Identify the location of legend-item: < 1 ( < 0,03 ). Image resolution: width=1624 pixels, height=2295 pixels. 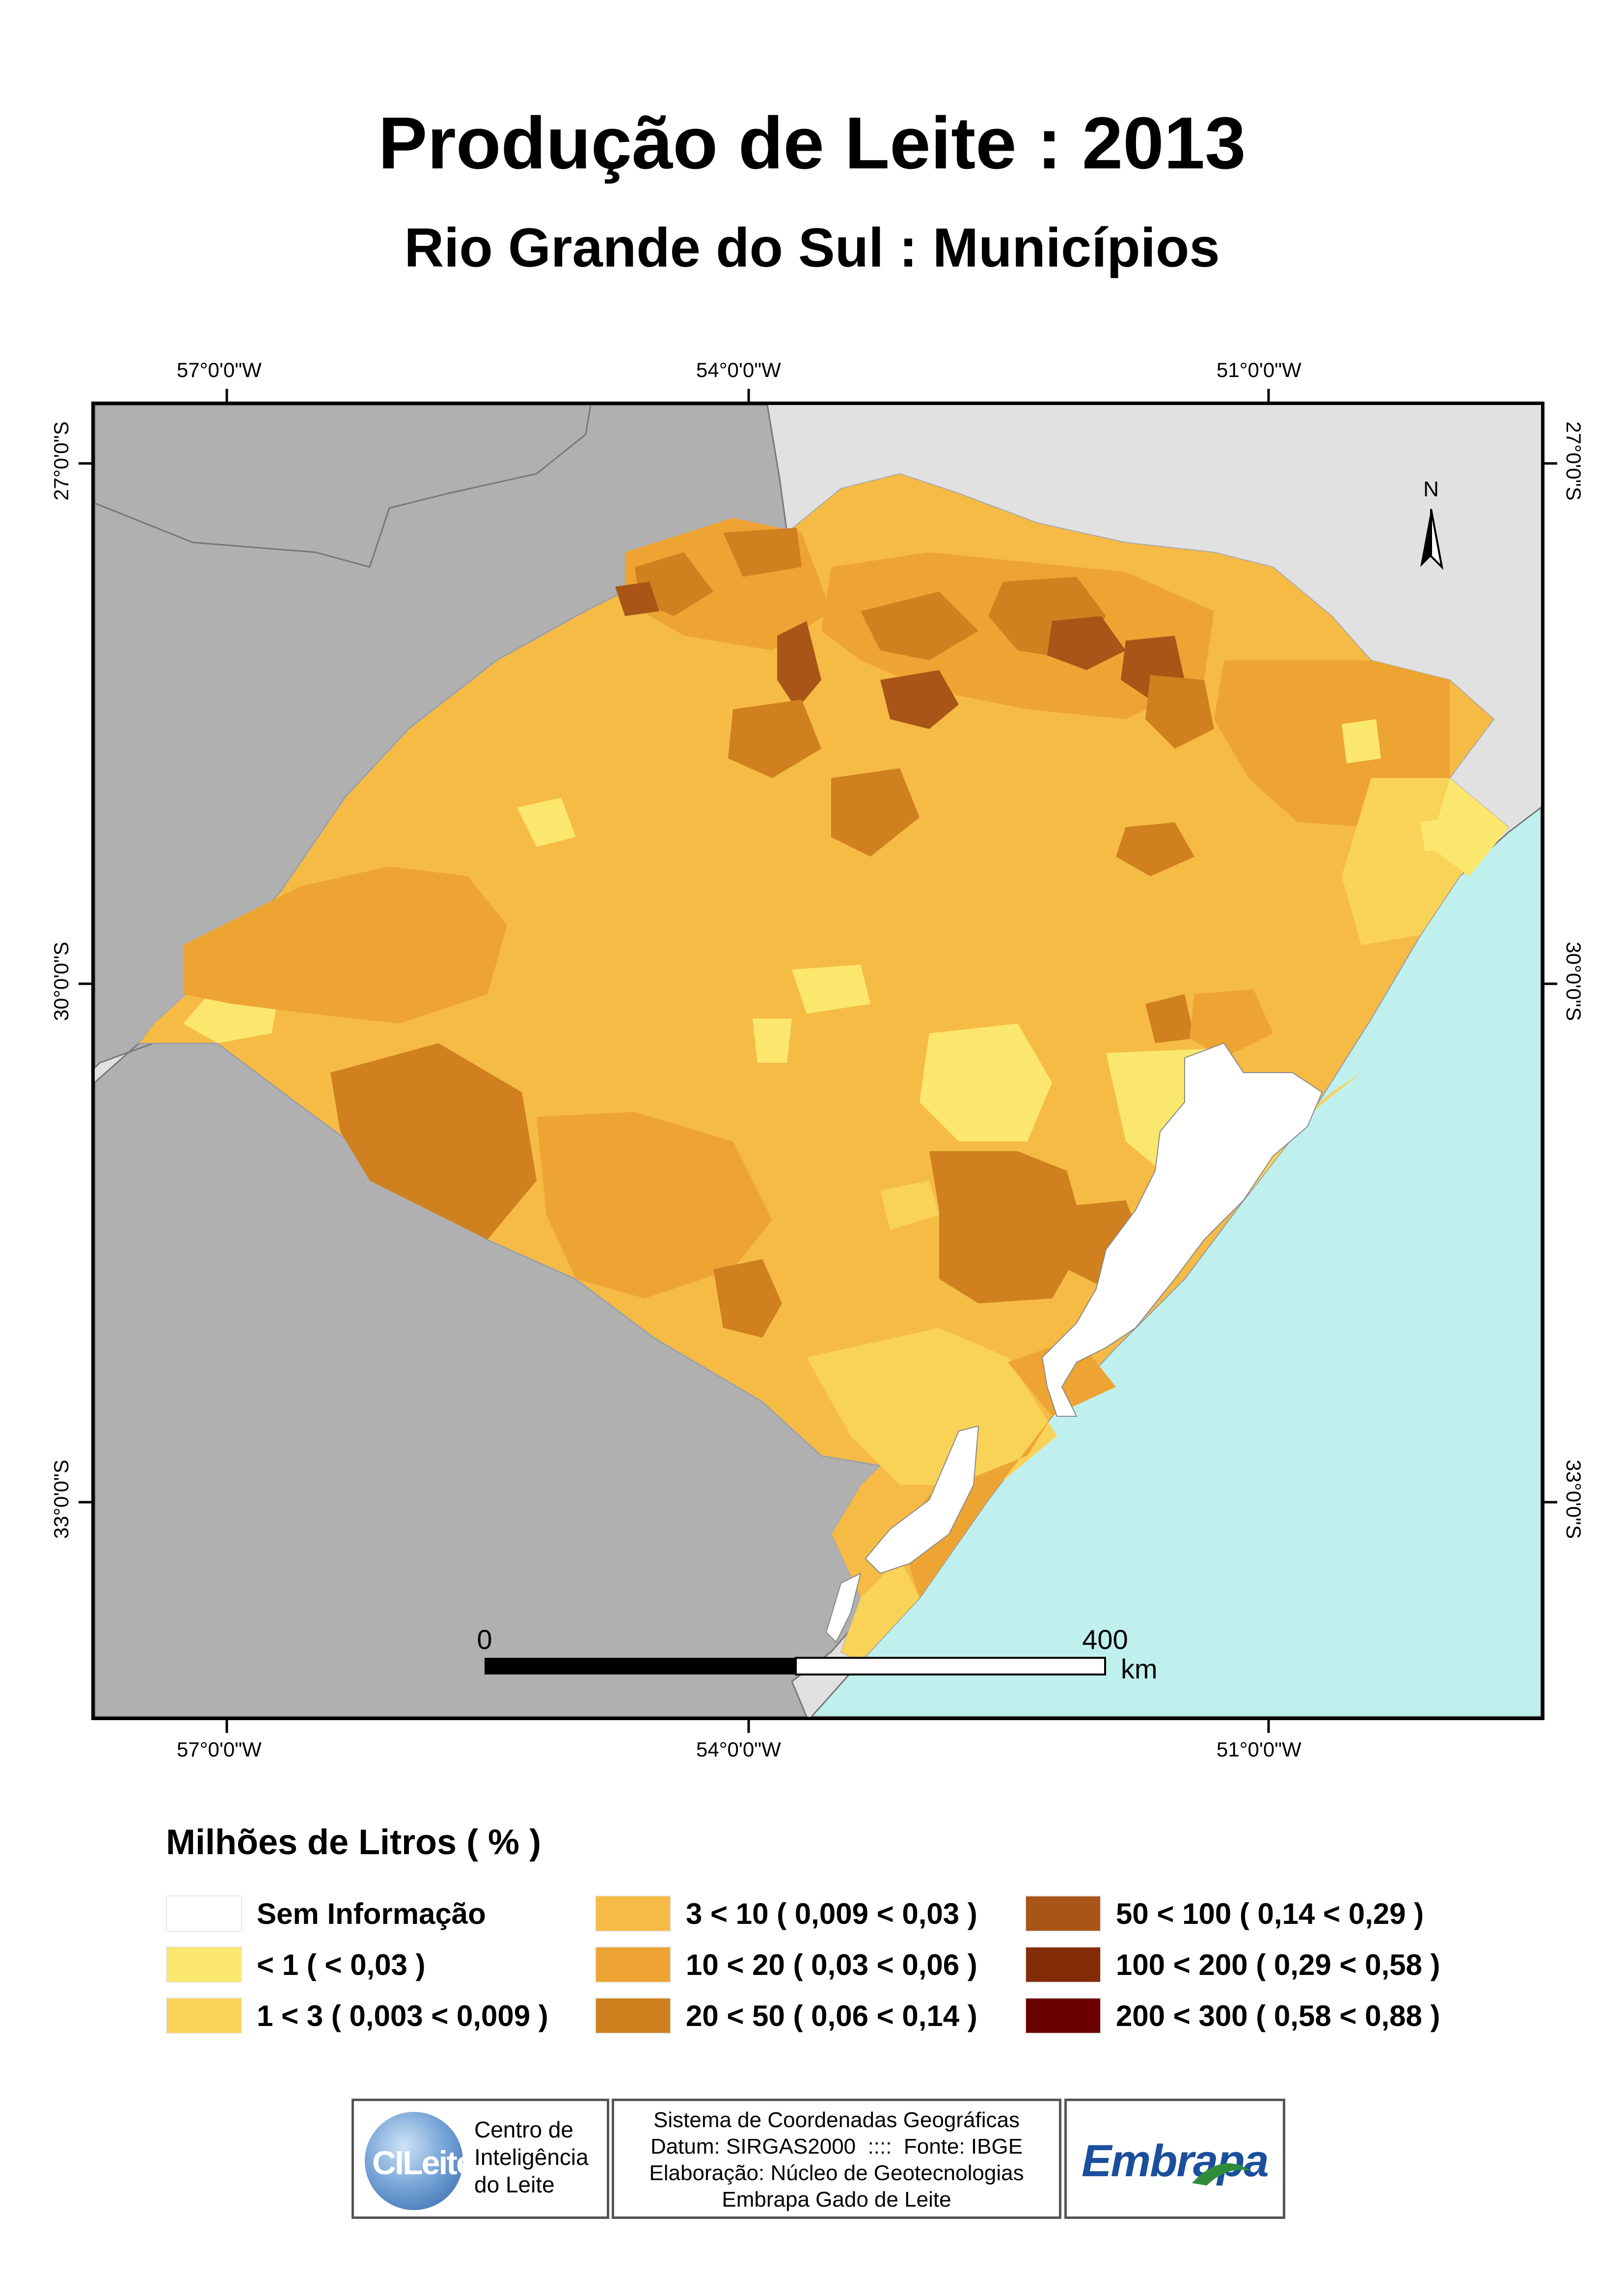
(296, 1965).